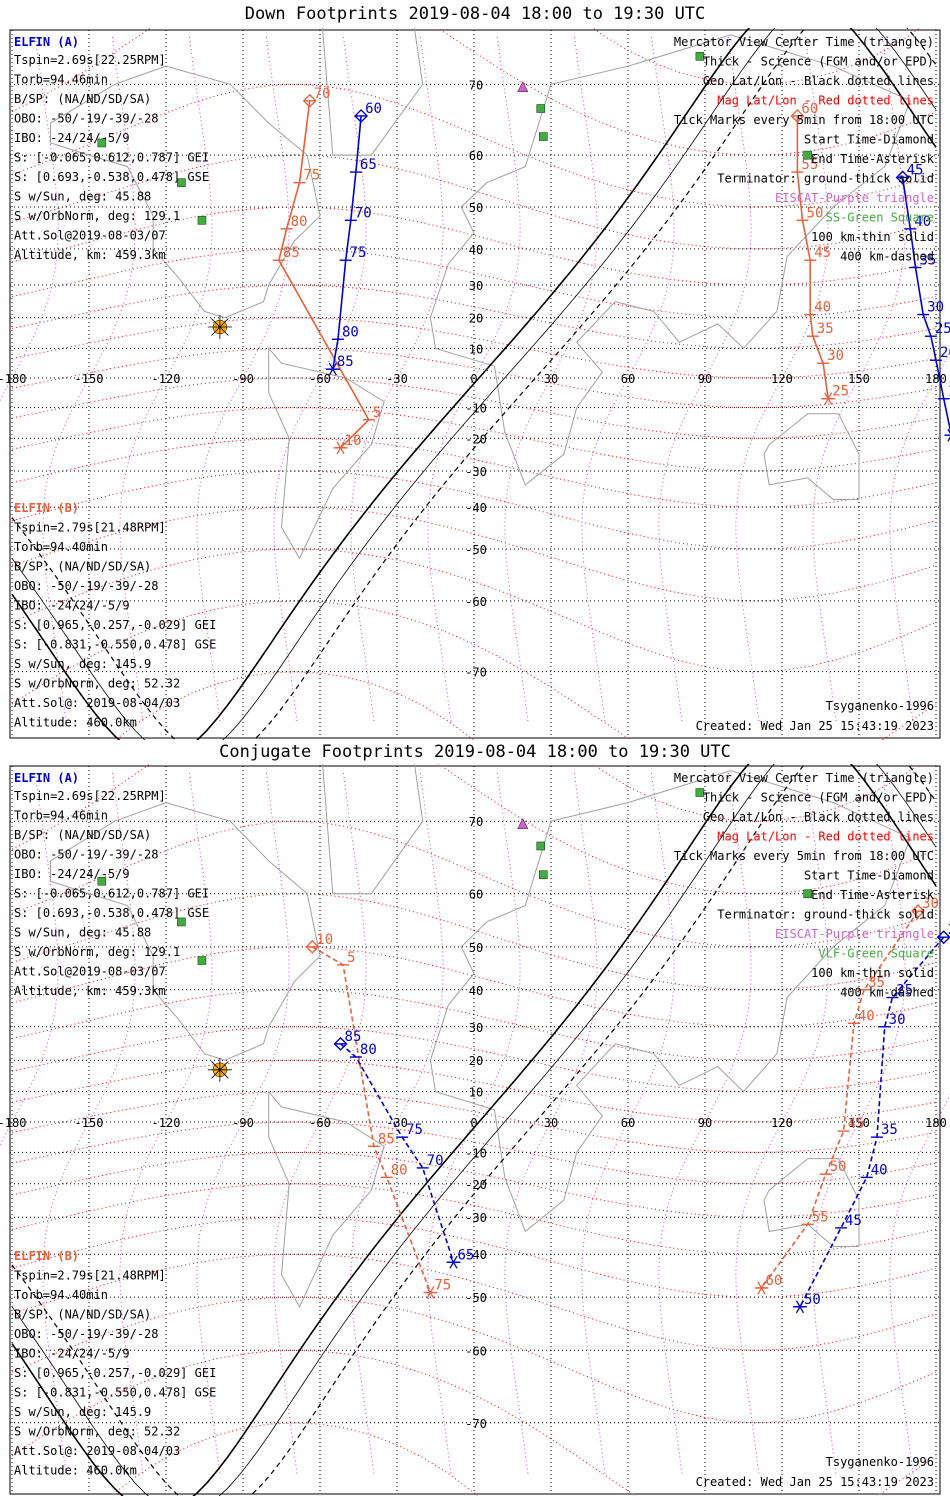  What do you see at coordinates (46, 1256) in the screenshot?
I see `elfin-b-title: ELFIN (B)` at bounding box center [46, 1256].